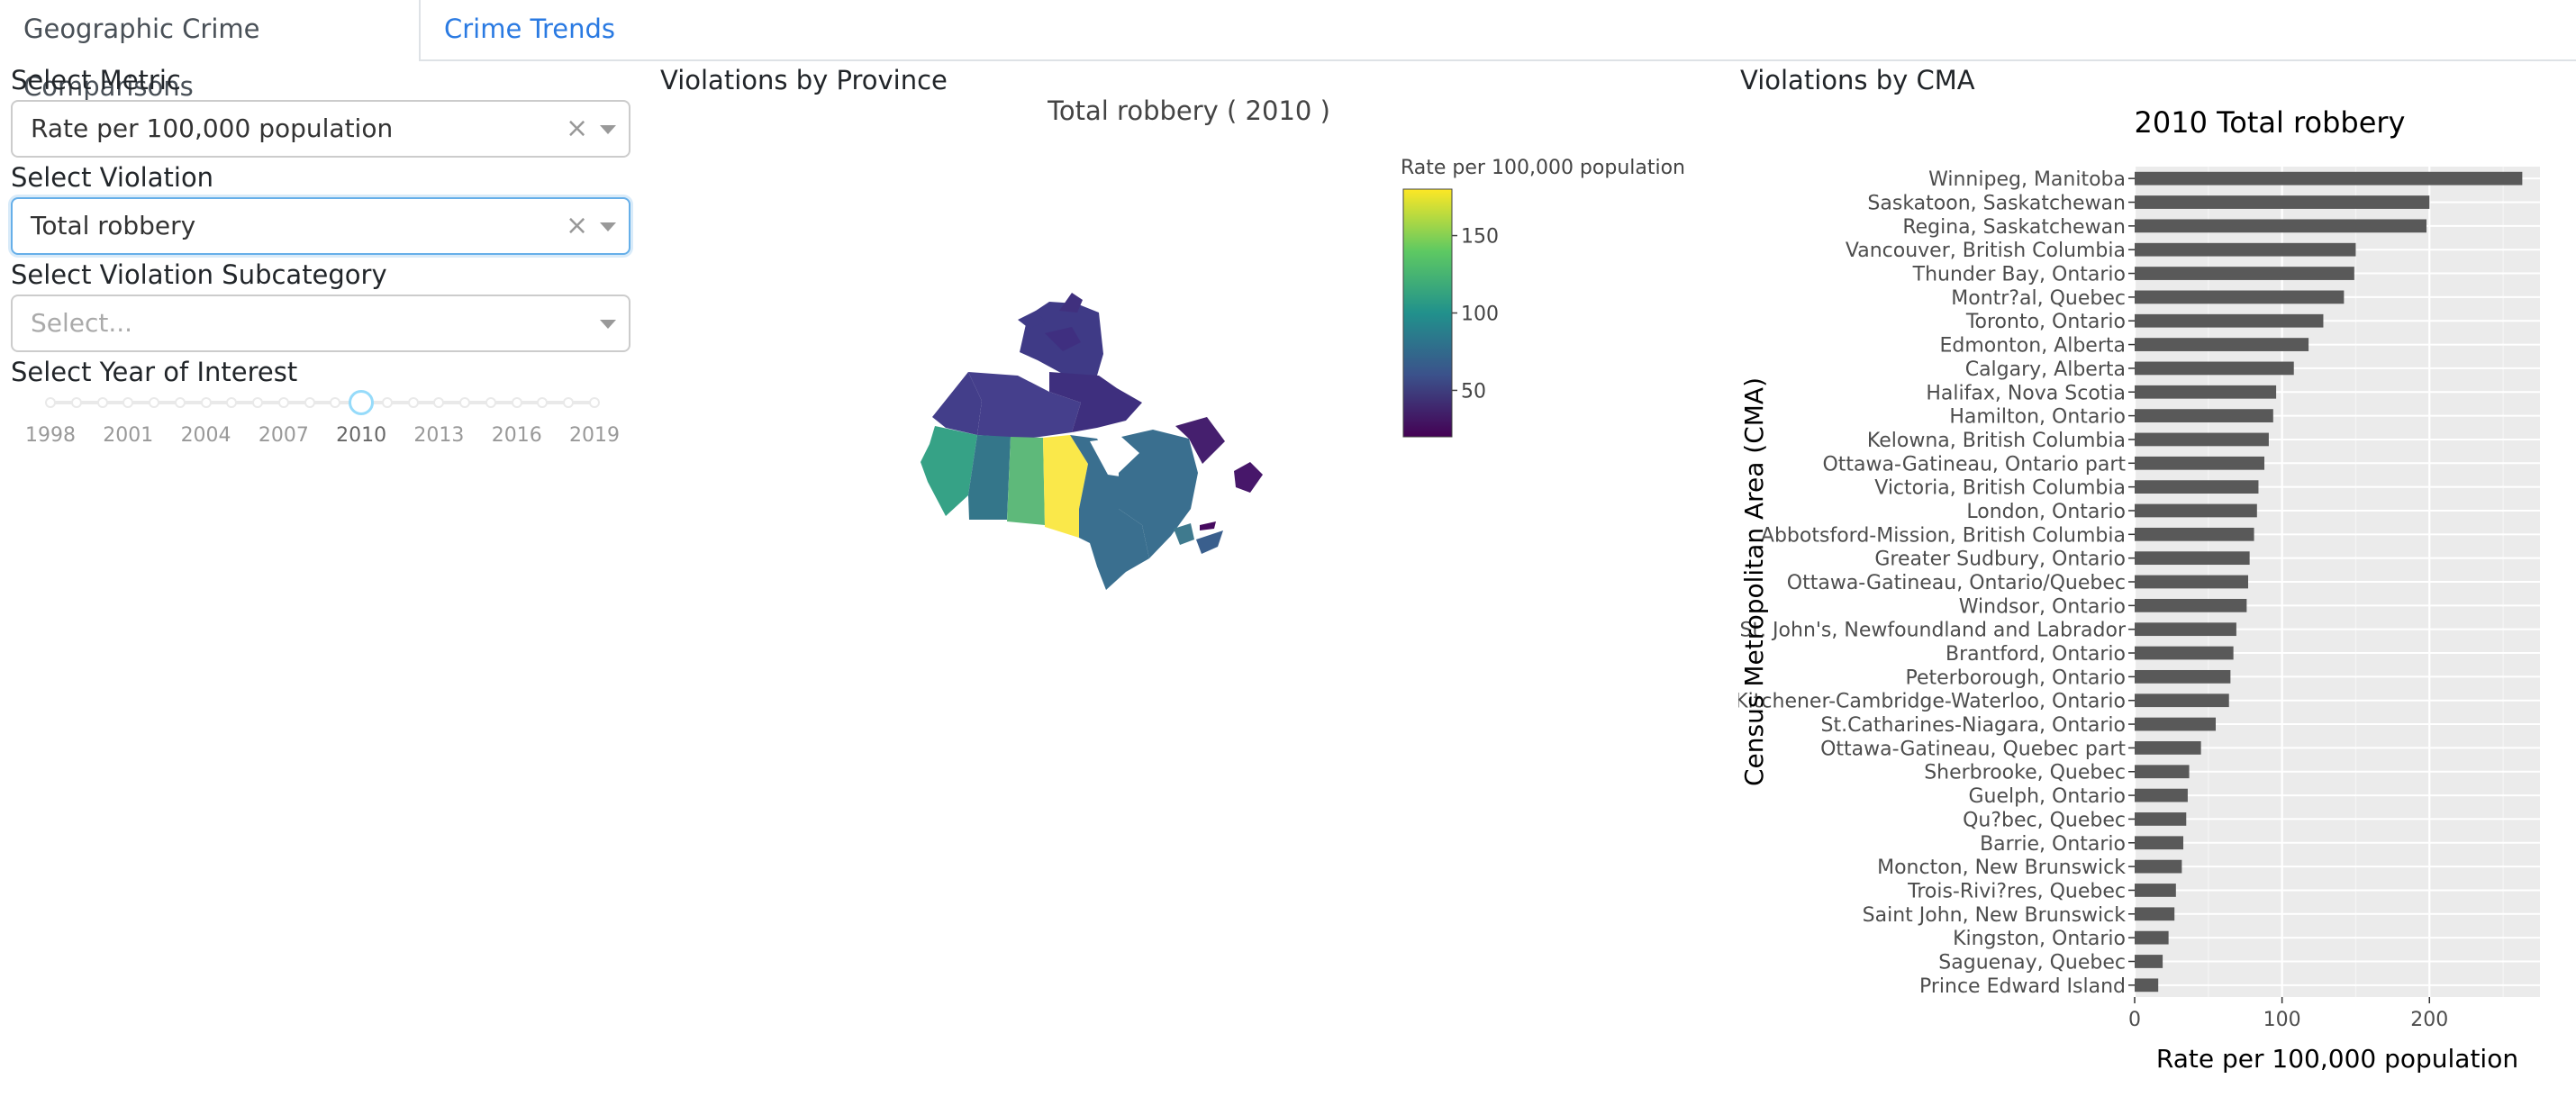 Image resolution: width=2576 pixels, height=1115 pixels. What do you see at coordinates (530, 29) in the screenshot?
I see `tab-crime-trends: Crime Trends` at bounding box center [530, 29].